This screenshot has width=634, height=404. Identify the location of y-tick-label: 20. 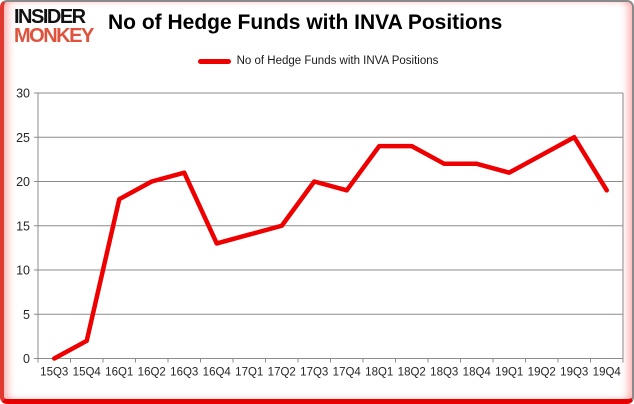
(23, 182).